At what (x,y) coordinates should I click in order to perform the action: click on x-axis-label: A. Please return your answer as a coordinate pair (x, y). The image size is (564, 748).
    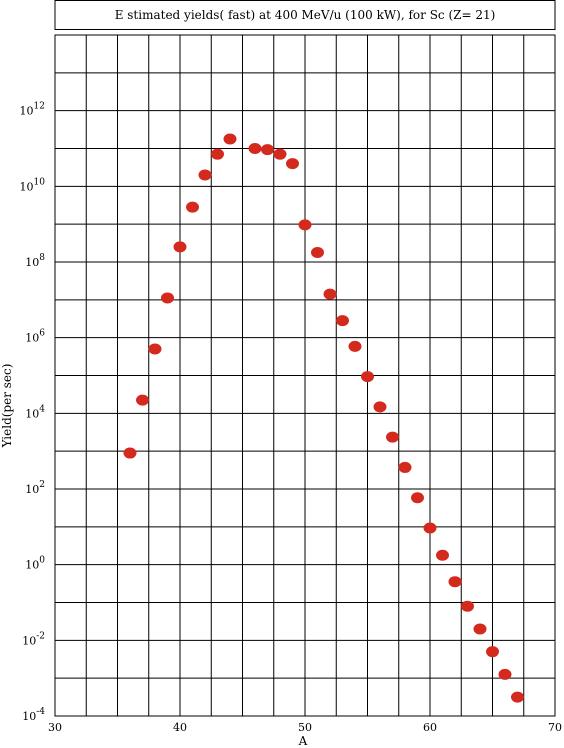
    Looking at the image, I should click on (303, 741).